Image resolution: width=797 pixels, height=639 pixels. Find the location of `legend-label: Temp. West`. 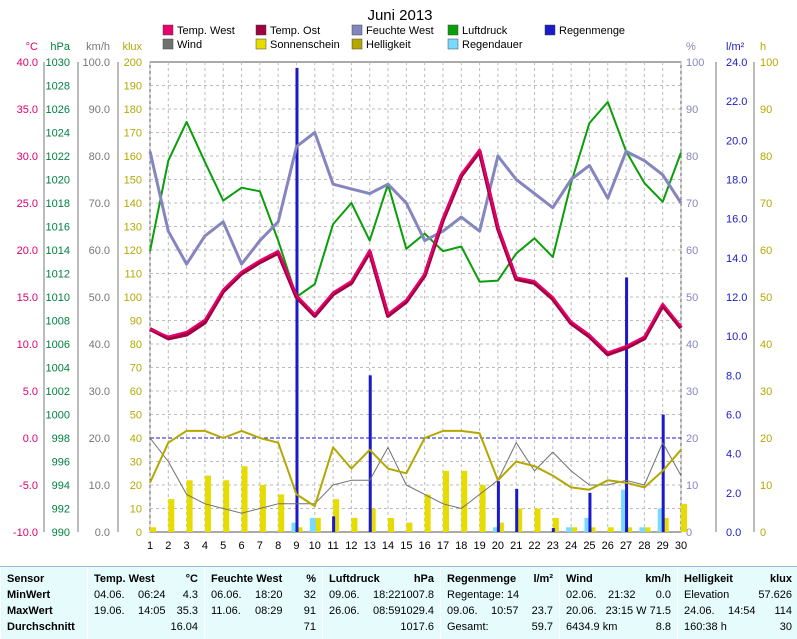

legend-label: Temp. West is located at coordinates (206, 31).